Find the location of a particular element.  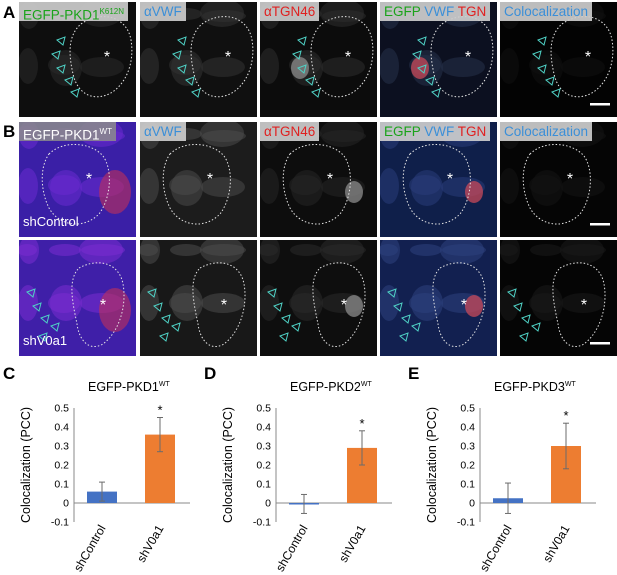

panel-title: αTGN46 is located at coordinates (290, 11).